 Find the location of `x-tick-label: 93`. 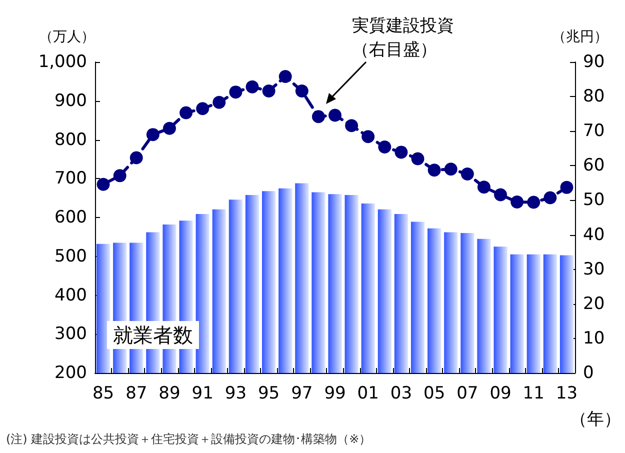

x-tick-label: 93 is located at coordinates (235, 394).